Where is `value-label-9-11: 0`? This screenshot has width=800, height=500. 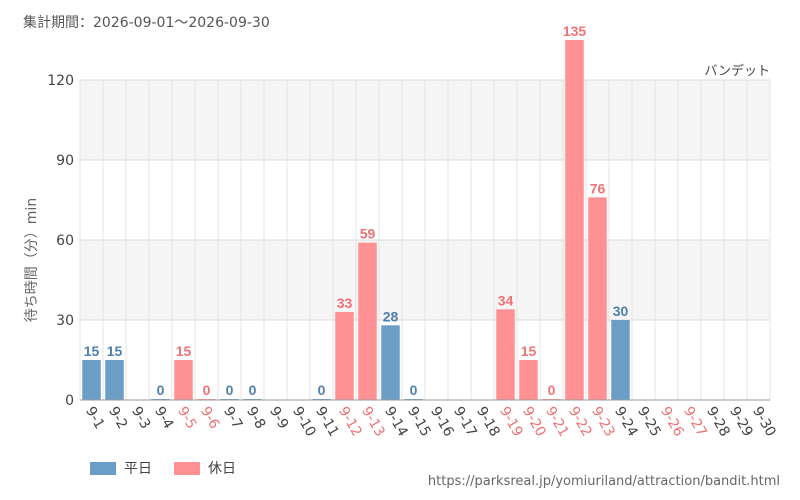 value-label-9-11: 0 is located at coordinates (322, 390).